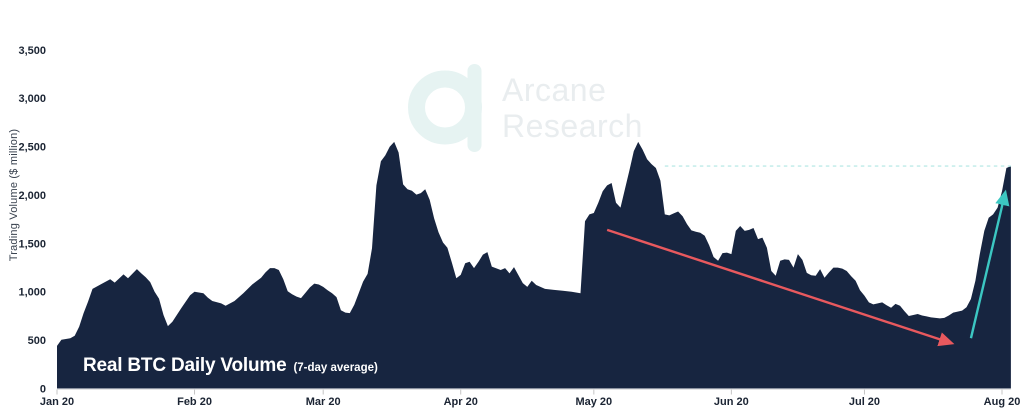 The image size is (1024, 412). What do you see at coordinates (323, 402) in the screenshot?
I see `x-tick-label: Mar 20` at bounding box center [323, 402].